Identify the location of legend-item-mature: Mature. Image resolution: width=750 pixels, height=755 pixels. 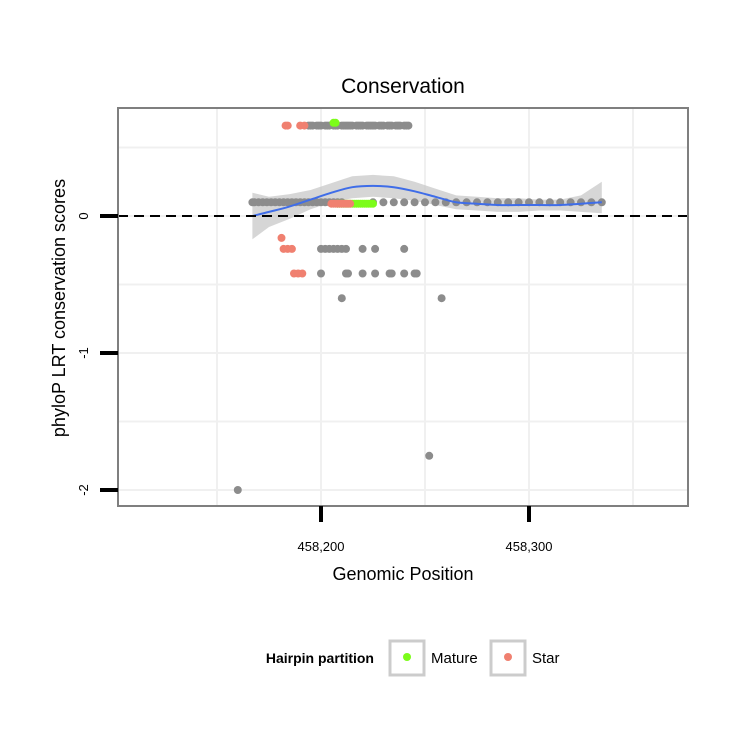
(433, 658).